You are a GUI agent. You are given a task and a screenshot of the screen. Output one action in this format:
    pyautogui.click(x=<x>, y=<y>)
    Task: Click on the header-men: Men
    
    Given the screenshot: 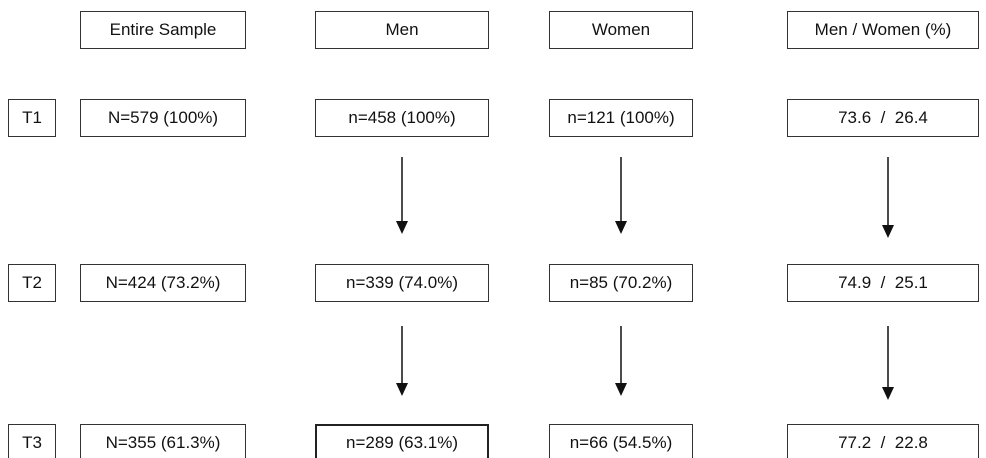 What is the action you would take?
    pyautogui.click(x=402, y=30)
    